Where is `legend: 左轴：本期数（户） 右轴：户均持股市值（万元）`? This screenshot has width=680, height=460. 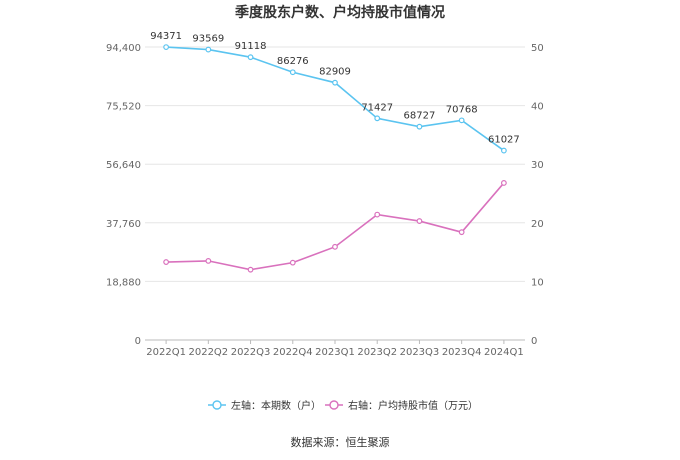 legend: 左轴：本期数（户） 右轴：户均持股市值（万元） is located at coordinates (343, 405).